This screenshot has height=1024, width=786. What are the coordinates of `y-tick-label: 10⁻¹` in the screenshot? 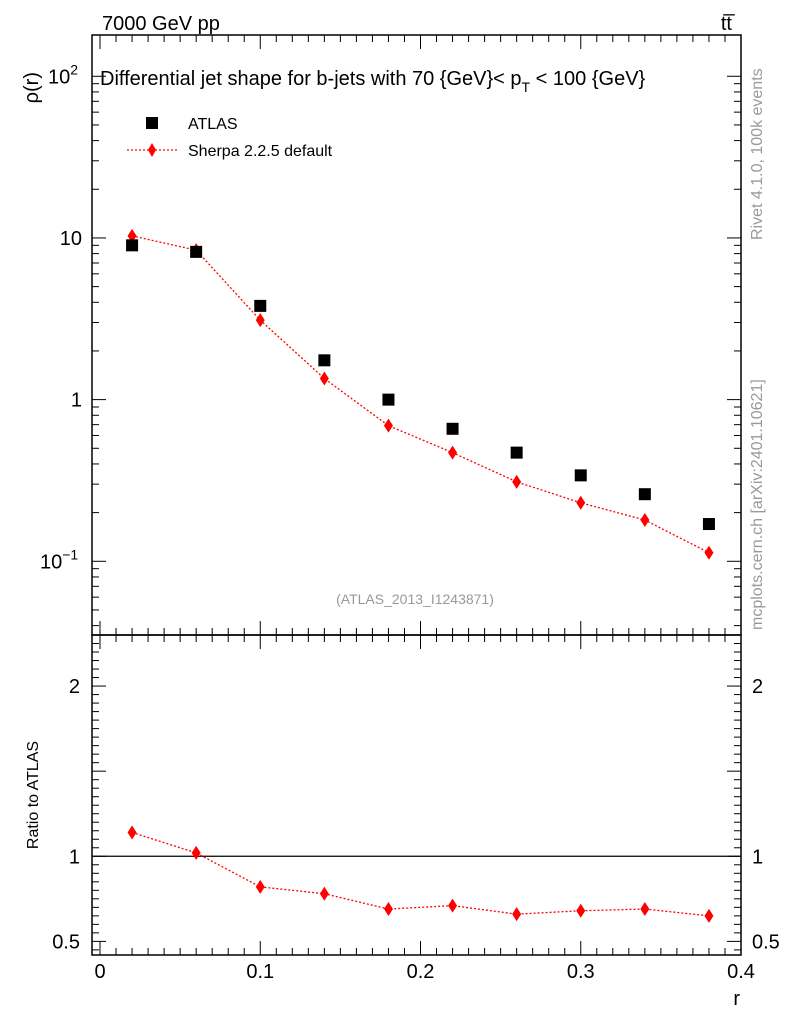 It's located at (59, 559).